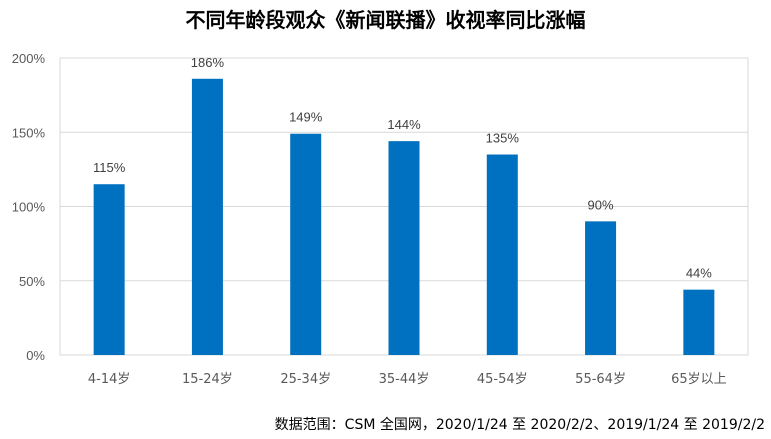 This screenshot has width=771, height=439. Describe the element at coordinates (503, 138) in the screenshot. I see `data-label: 135%` at that location.